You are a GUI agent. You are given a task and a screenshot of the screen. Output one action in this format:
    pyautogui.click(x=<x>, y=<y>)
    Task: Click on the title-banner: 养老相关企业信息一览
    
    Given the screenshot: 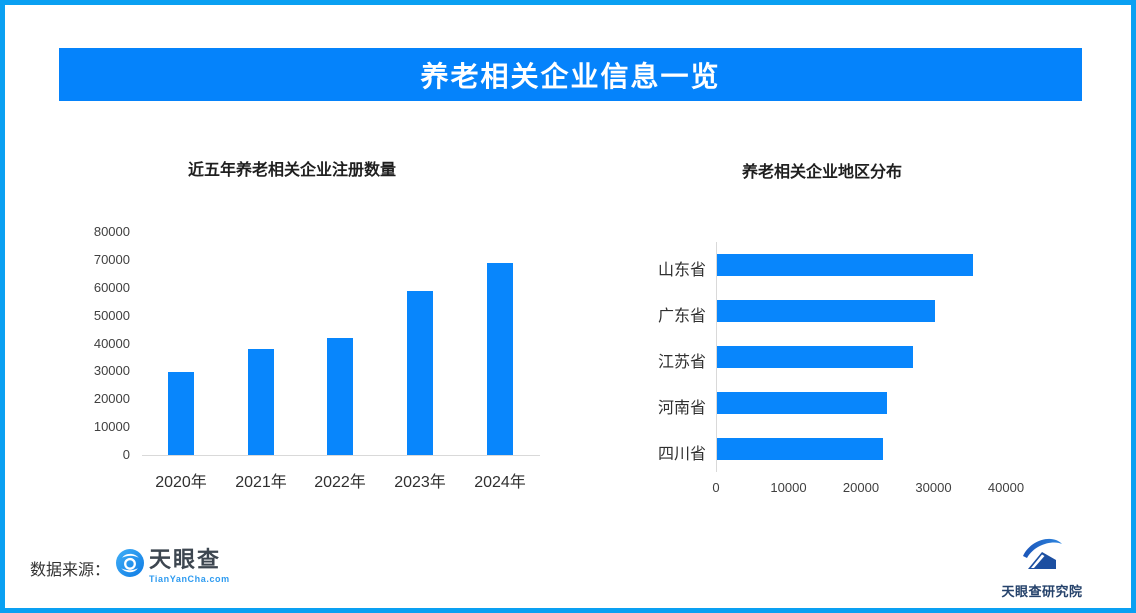 What is the action you would take?
    pyautogui.click(x=570, y=74)
    